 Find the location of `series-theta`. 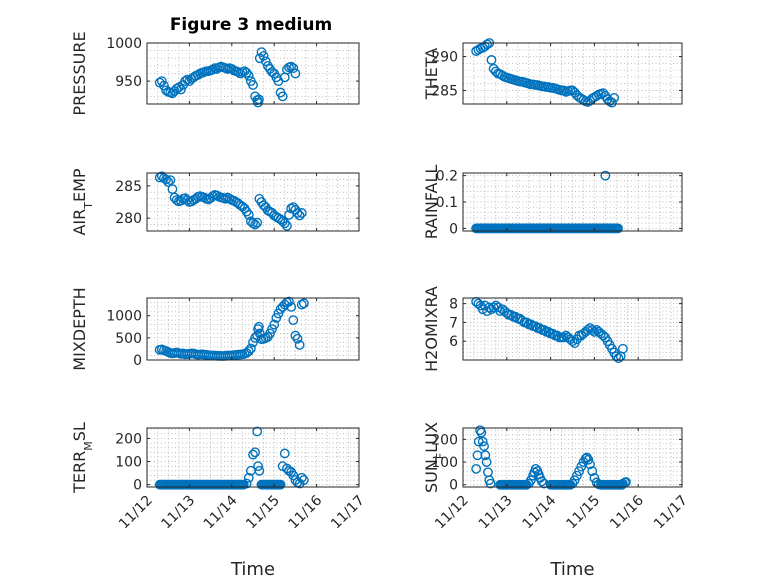

series-theta is located at coordinates (545, 73).